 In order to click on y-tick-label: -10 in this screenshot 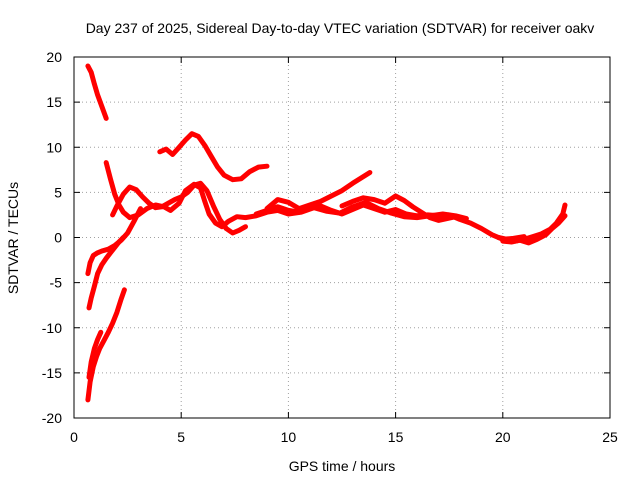, I will do `click(52, 328)`.